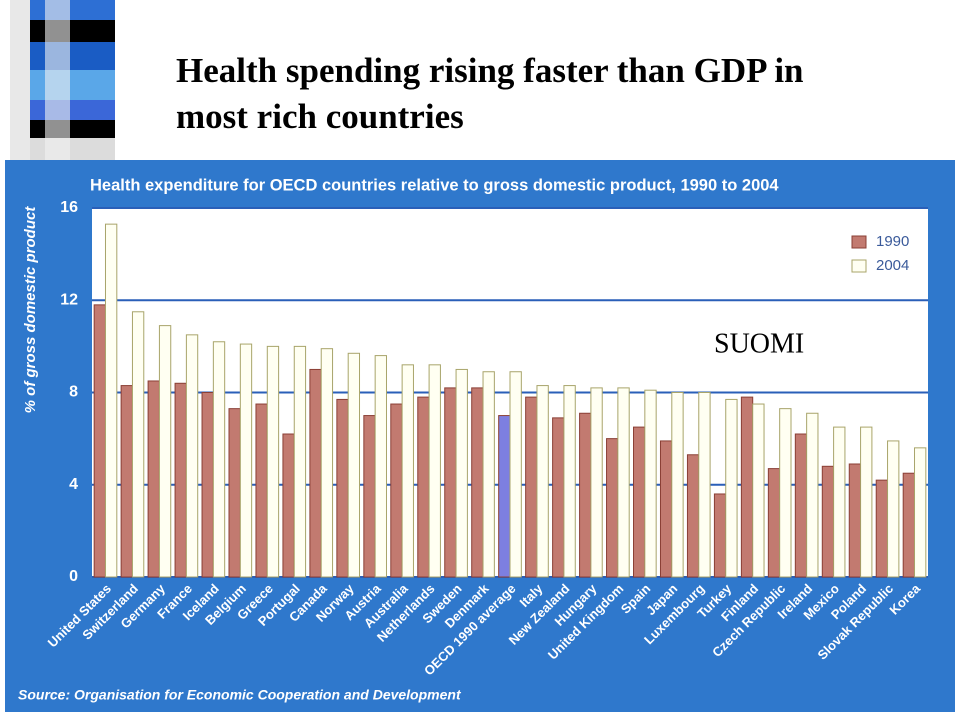  I want to click on legend-label: 2004, so click(892, 265).